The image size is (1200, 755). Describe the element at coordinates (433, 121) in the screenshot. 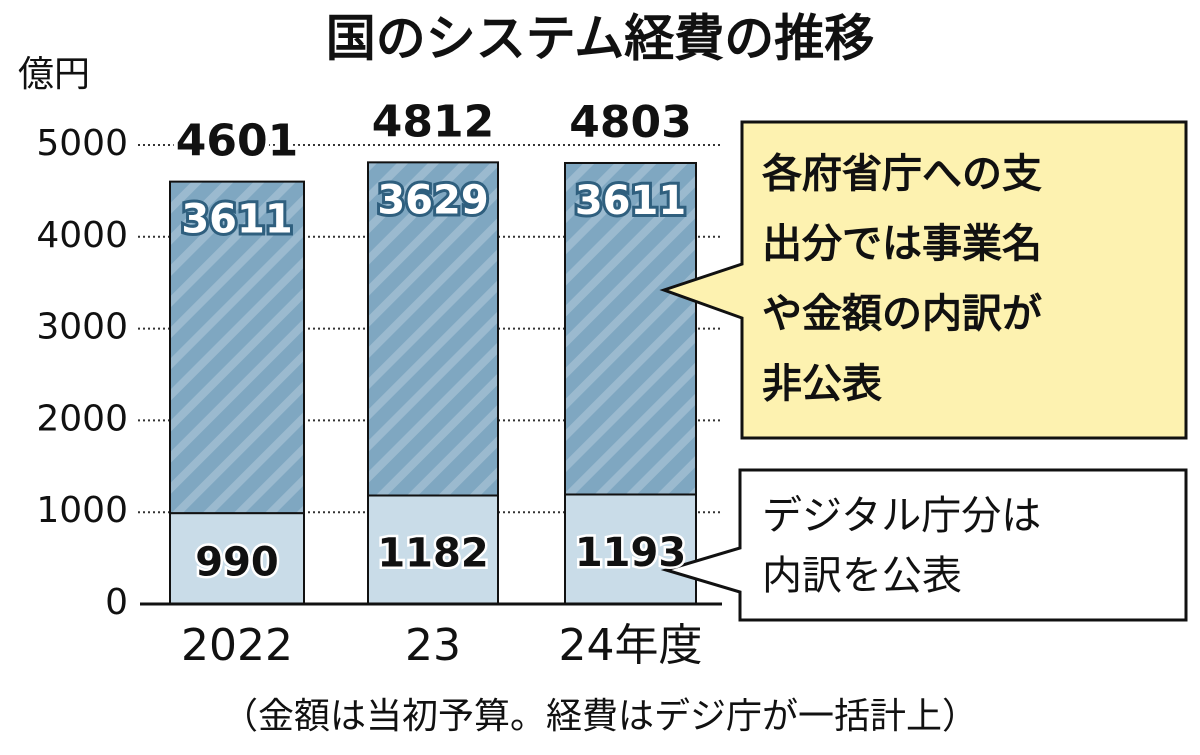

I see `total-label: 4812` at that location.